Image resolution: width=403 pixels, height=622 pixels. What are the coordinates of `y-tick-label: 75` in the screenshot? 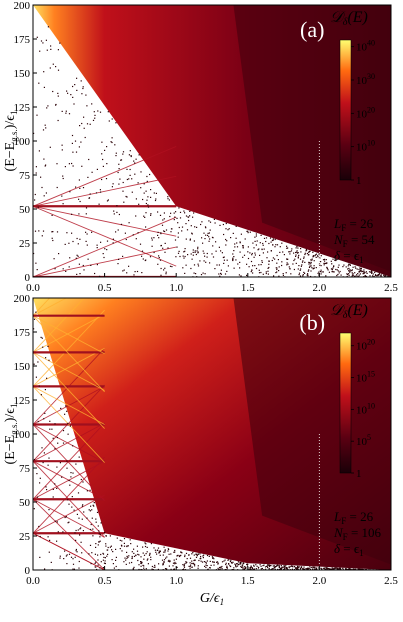 It's located at (25, 176).